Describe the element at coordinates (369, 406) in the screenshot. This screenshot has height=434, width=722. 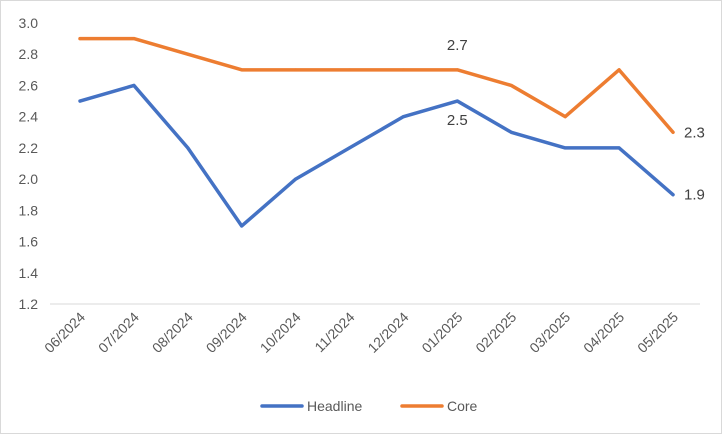
I see `legend: Headline Core` at that location.